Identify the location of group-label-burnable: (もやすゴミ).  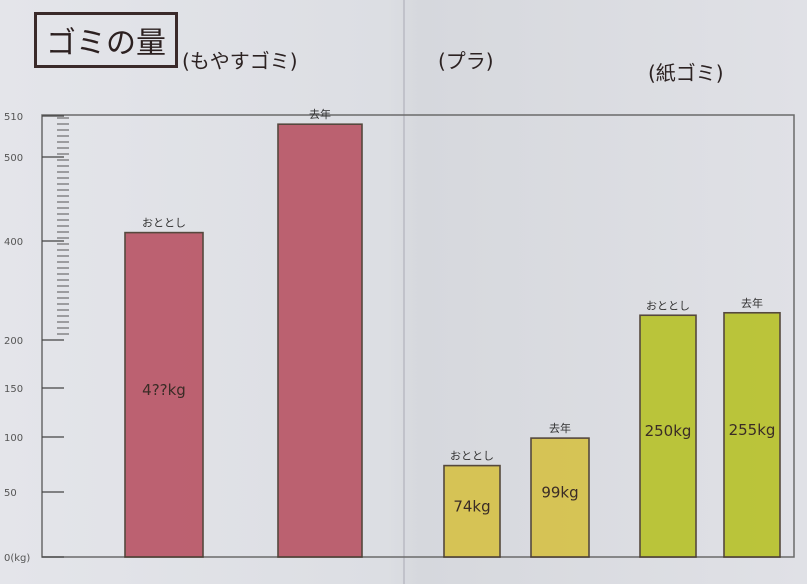
(240, 61).